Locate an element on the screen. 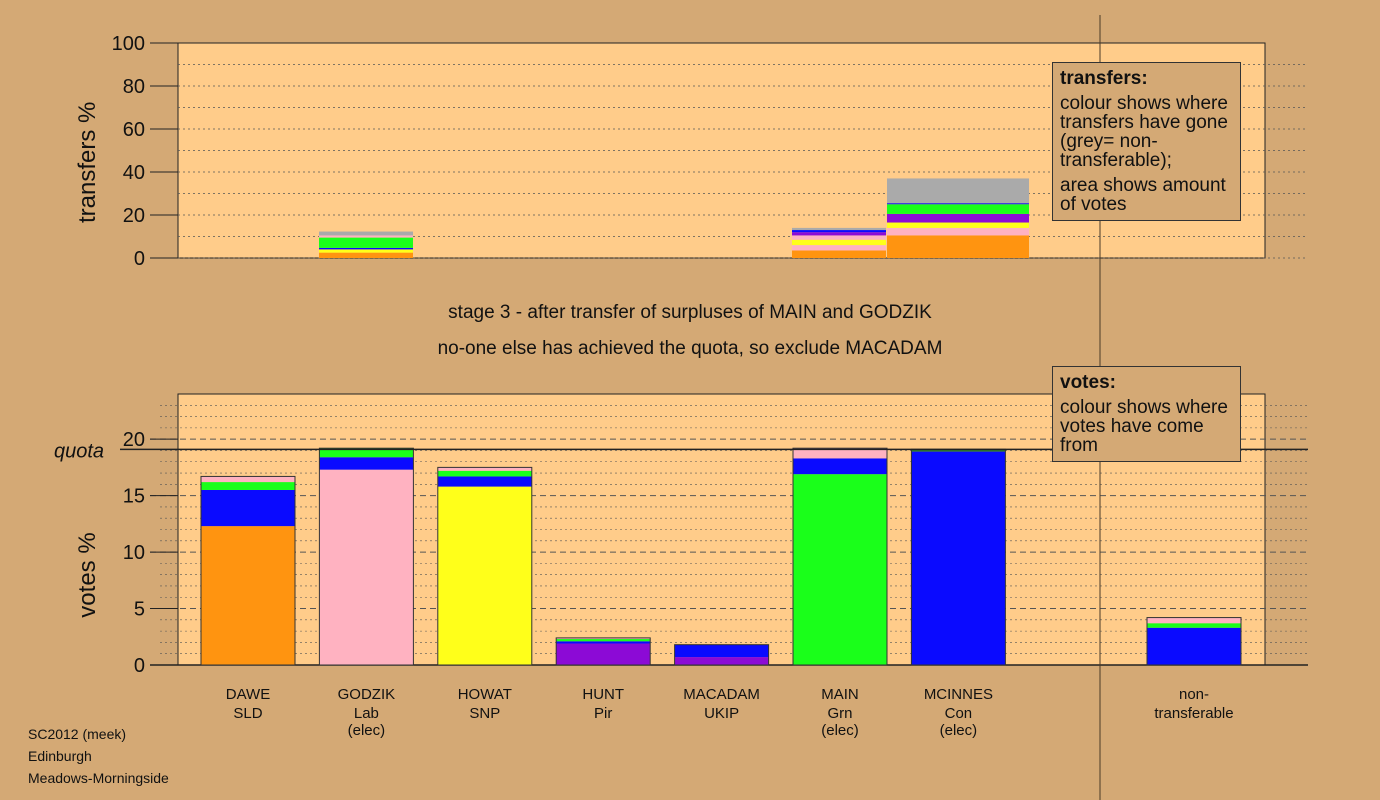 The image size is (1380, 800). candidate-party-label: Grn is located at coordinates (839, 713).